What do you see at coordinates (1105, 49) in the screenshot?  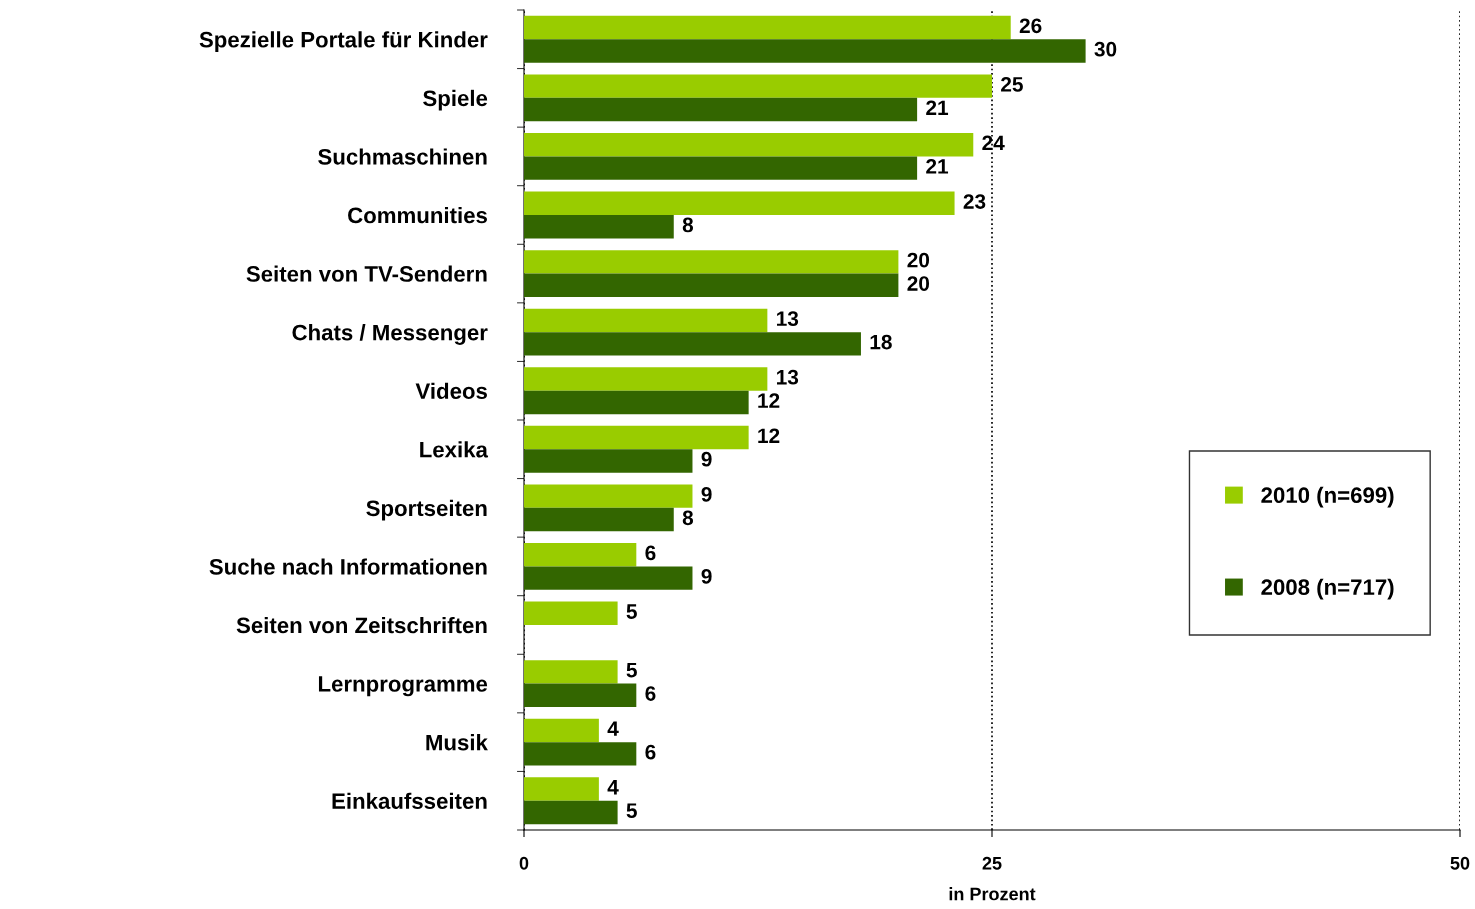 I see `data-label: 30` at bounding box center [1105, 49].